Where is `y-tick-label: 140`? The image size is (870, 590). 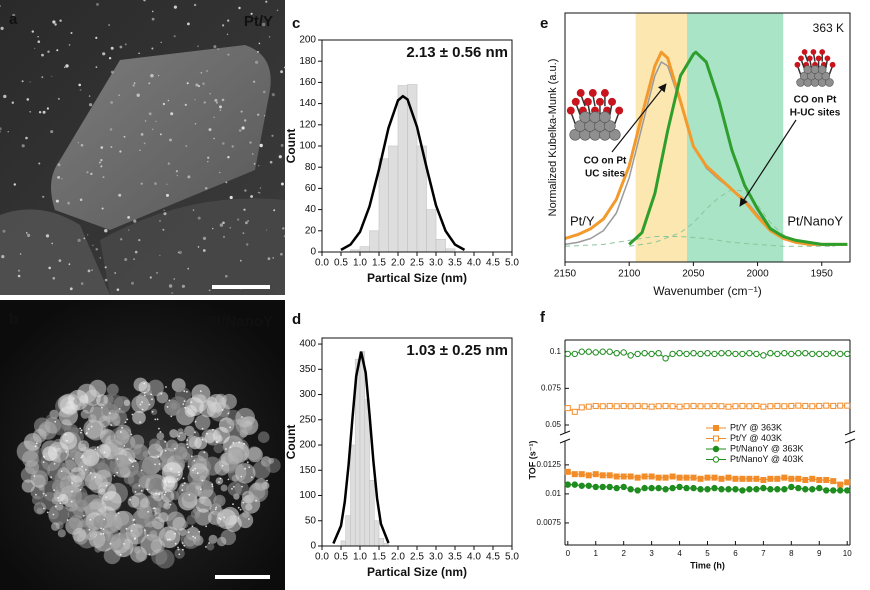 y-tick-label: 140 is located at coordinates (307, 103).